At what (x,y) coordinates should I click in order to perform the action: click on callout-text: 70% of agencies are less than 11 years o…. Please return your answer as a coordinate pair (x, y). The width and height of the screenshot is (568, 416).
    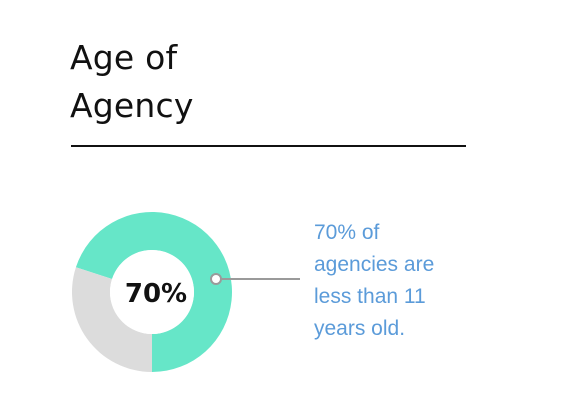
    Looking at the image, I should click on (394, 281).